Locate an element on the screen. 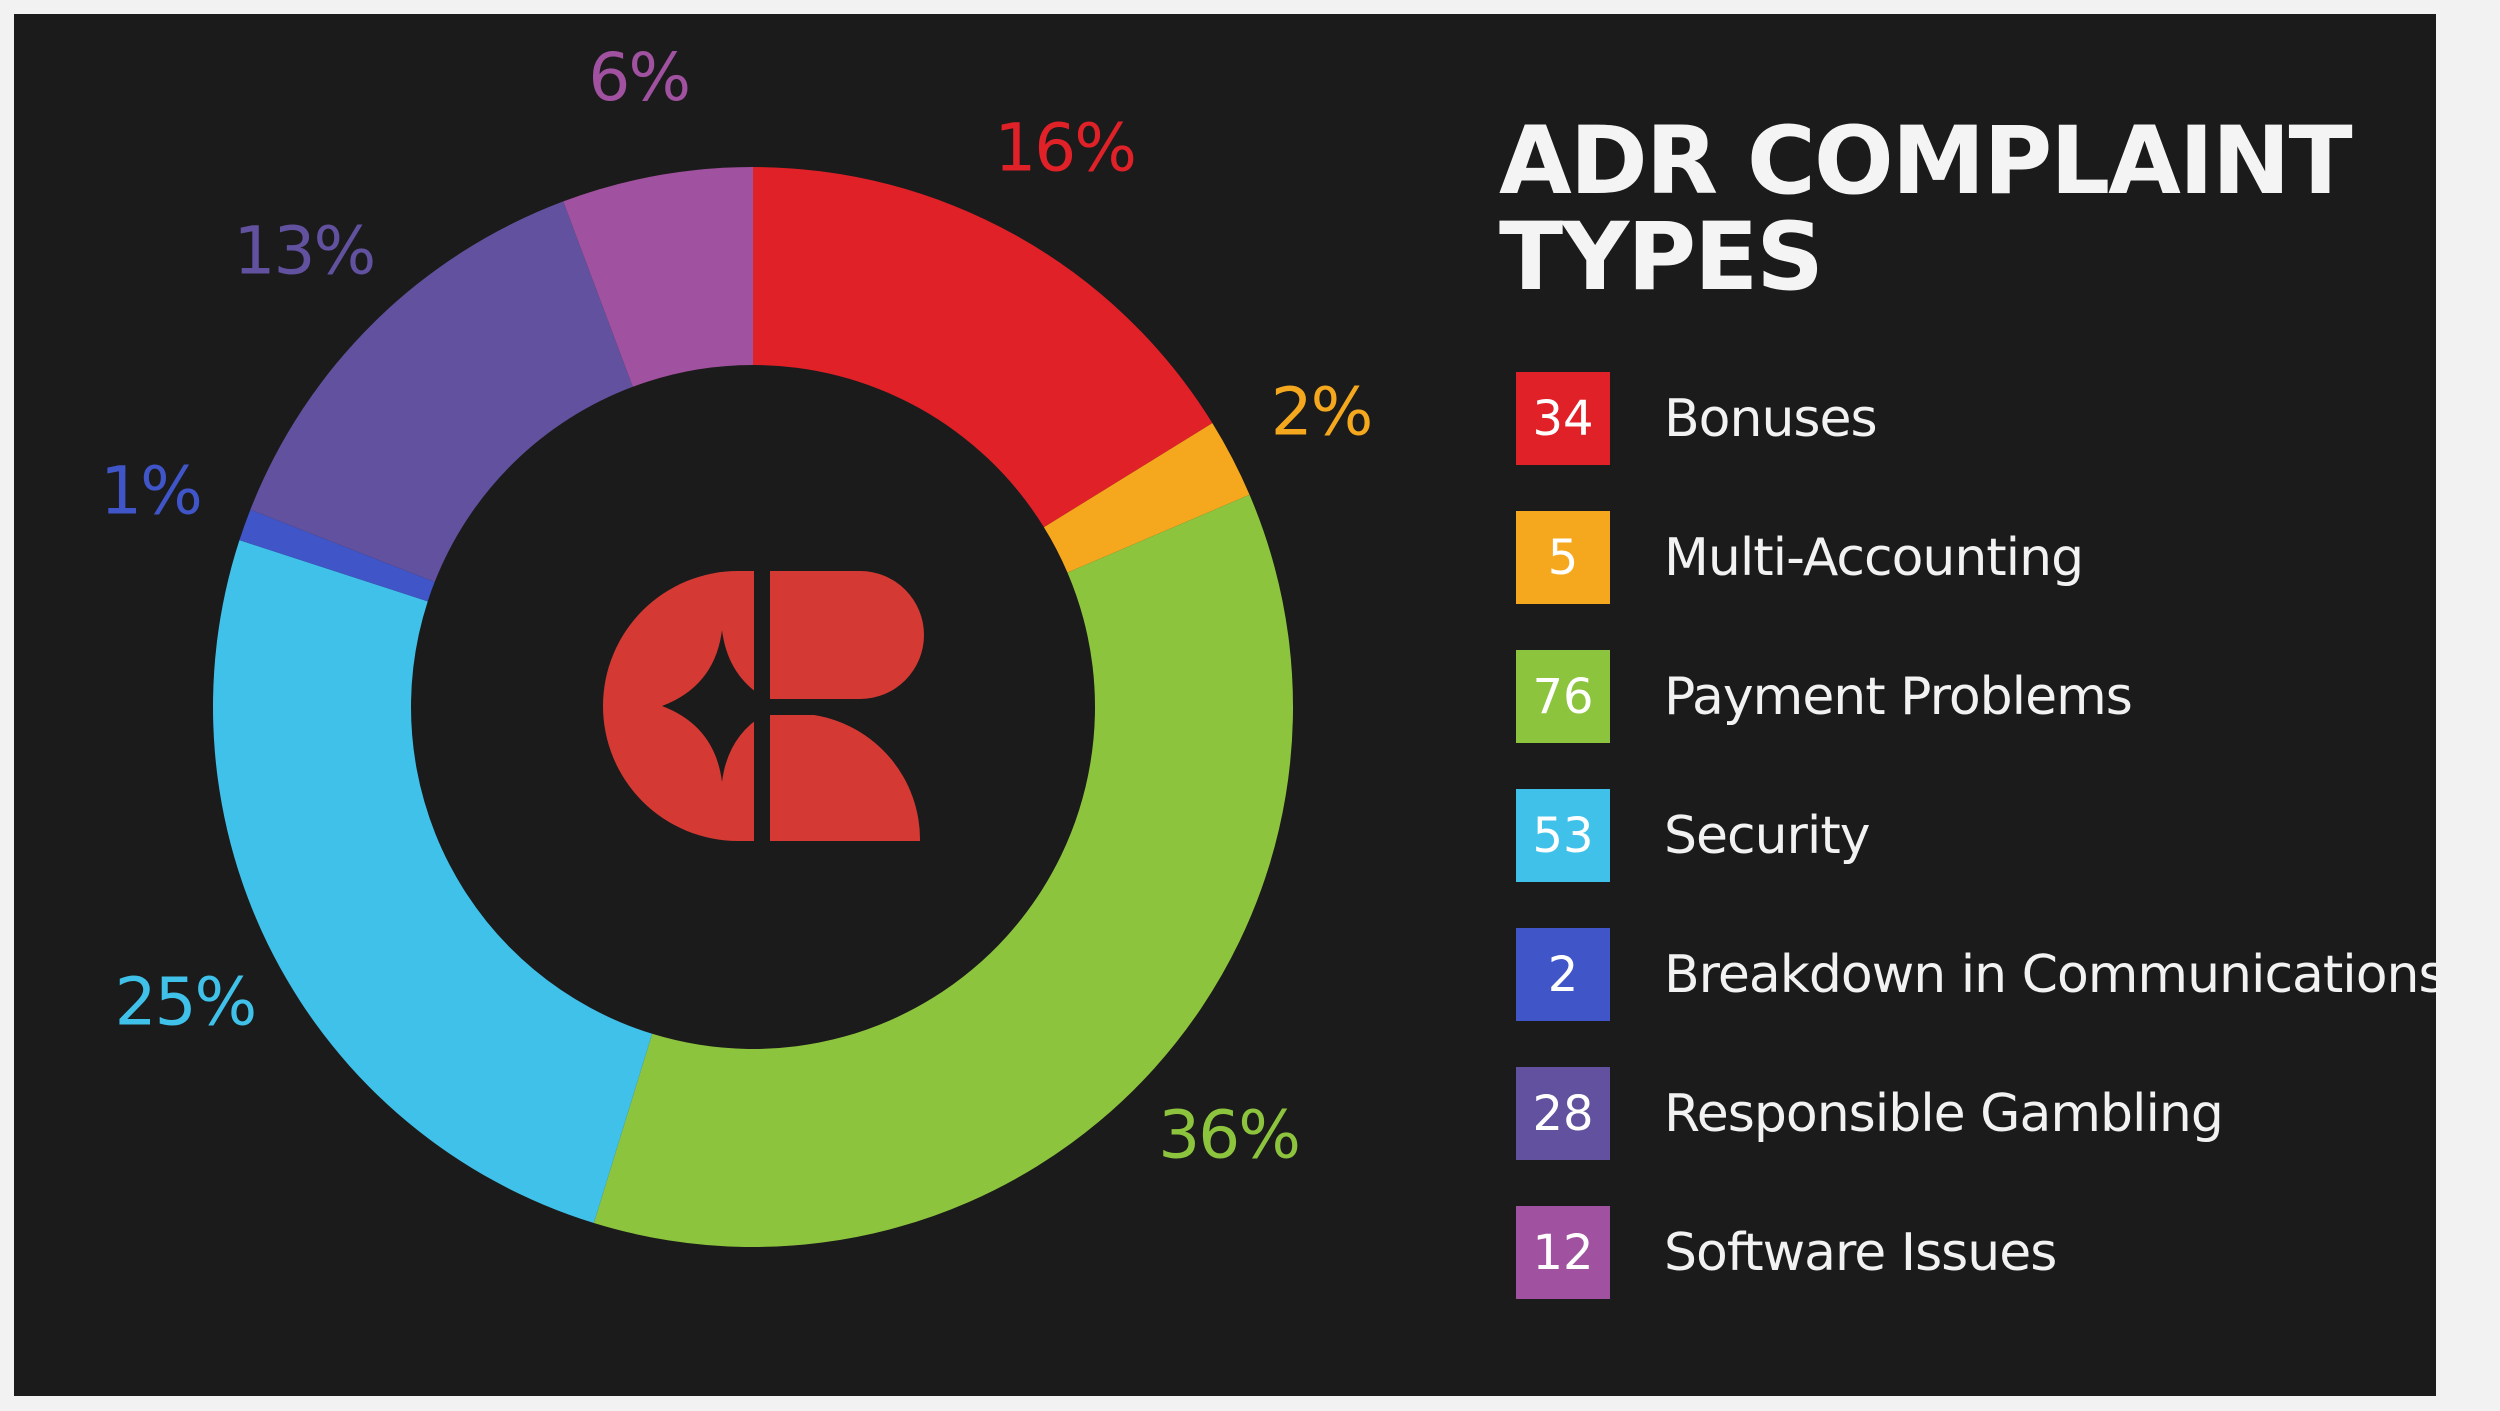 This screenshot has height=1411, width=2500. legend-item: 12 Software Issues is located at coordinates (1980, 1252).